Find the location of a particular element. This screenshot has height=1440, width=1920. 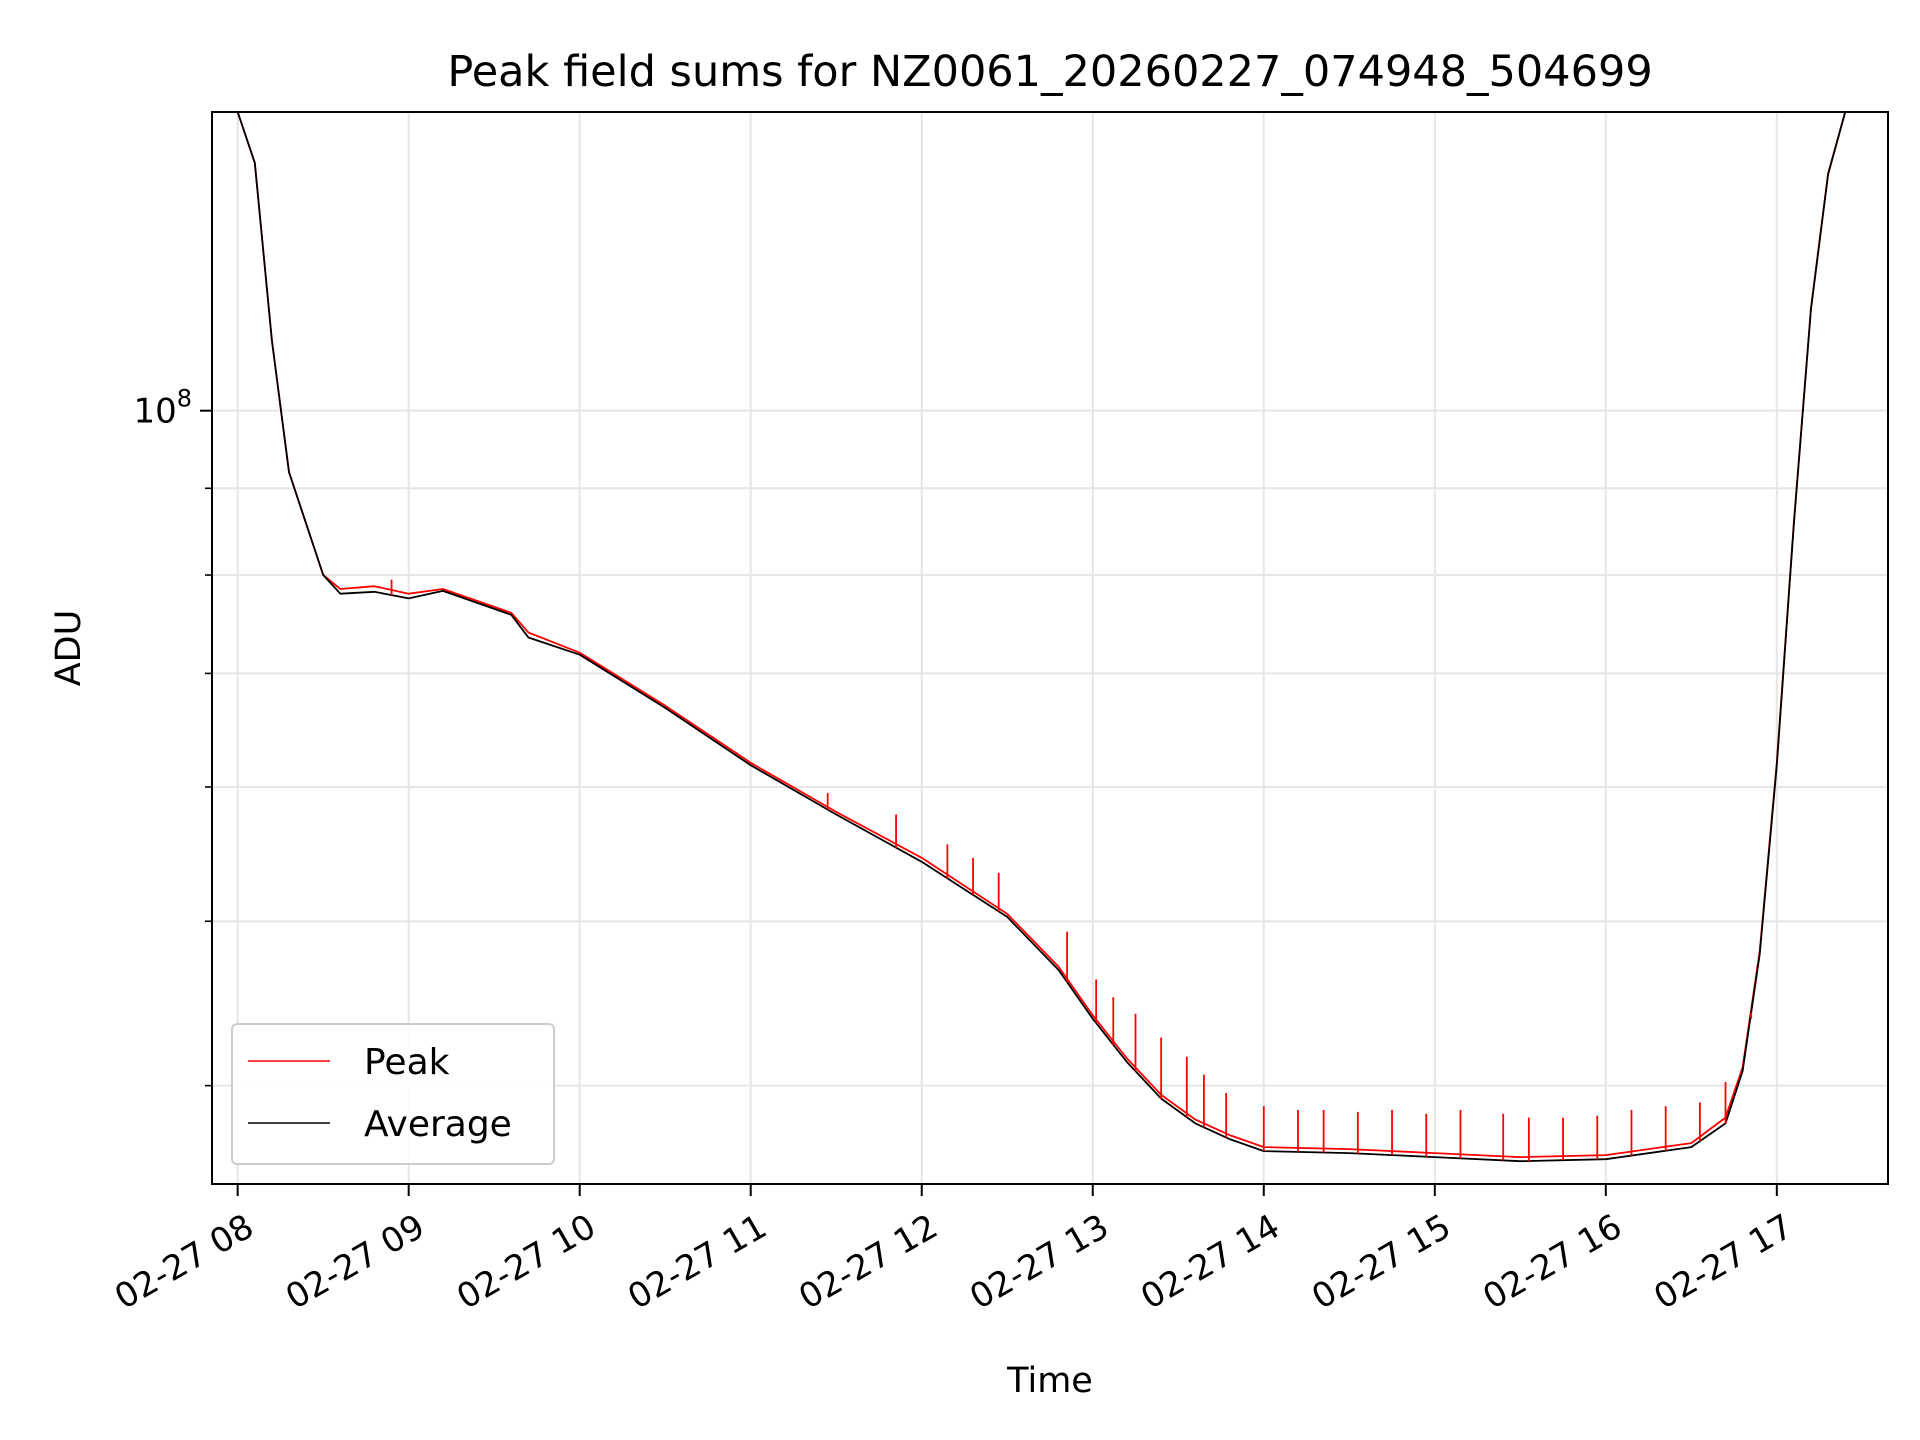

x-axis-title: Time is located at coordinates (1049, 1381).